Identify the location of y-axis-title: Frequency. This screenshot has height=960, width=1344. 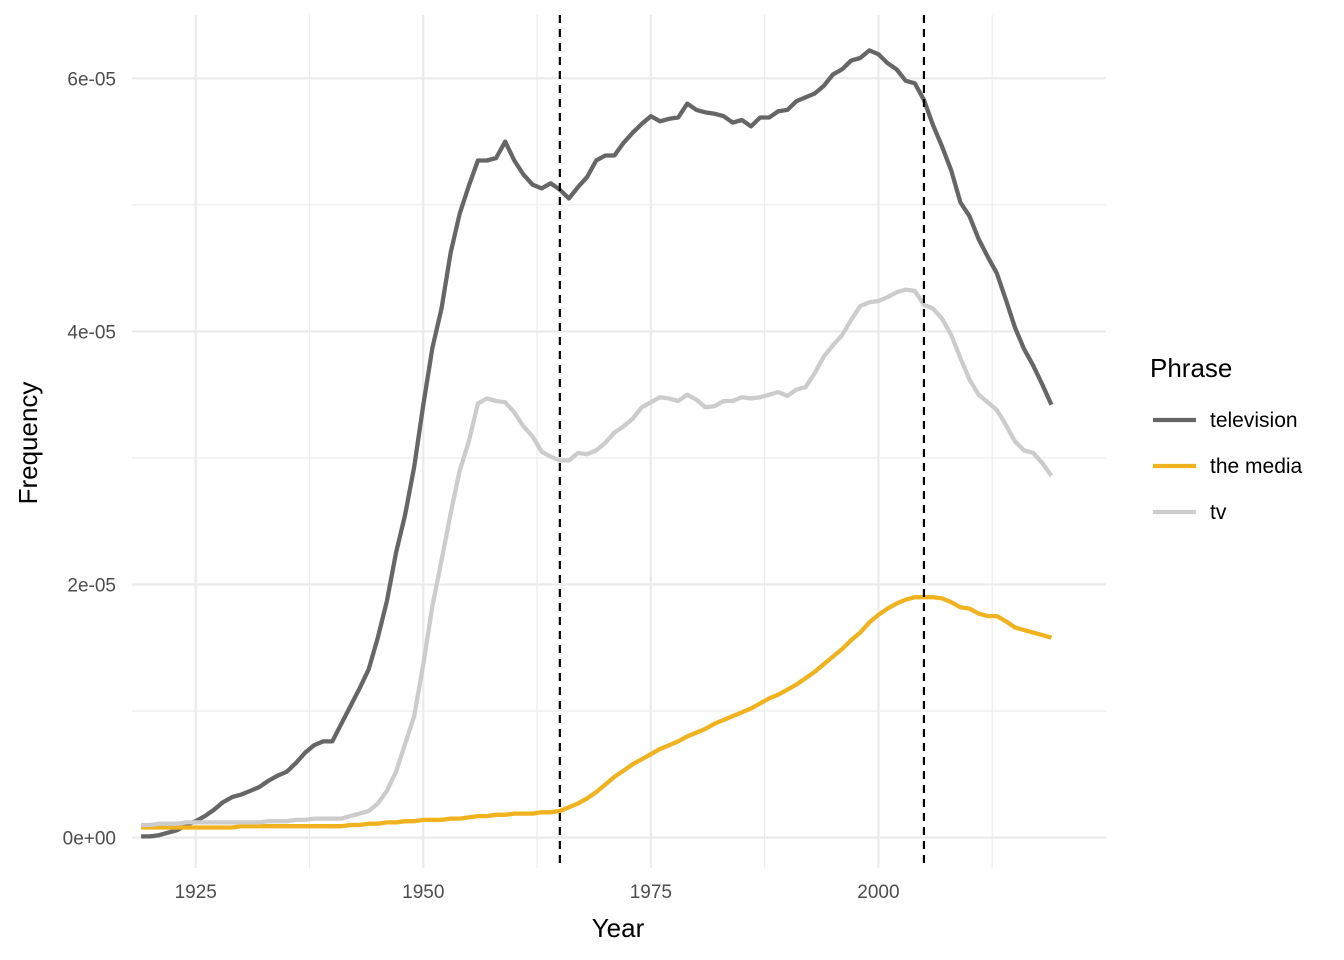
(28, 443).